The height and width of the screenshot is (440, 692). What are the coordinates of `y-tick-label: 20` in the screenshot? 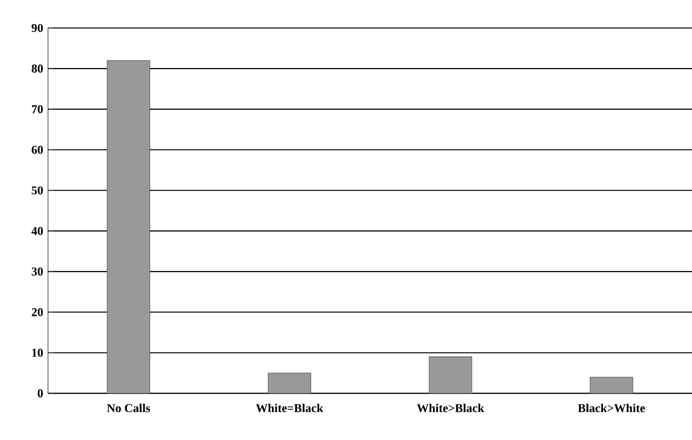 It's located at (37, 312).